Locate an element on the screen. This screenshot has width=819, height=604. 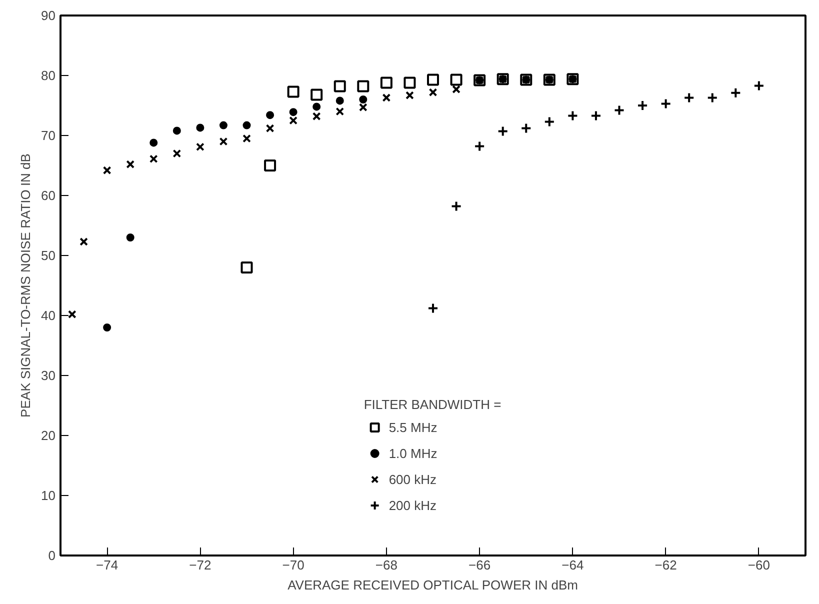
y-tick-label: 40 is located at coordinates (48, 315).